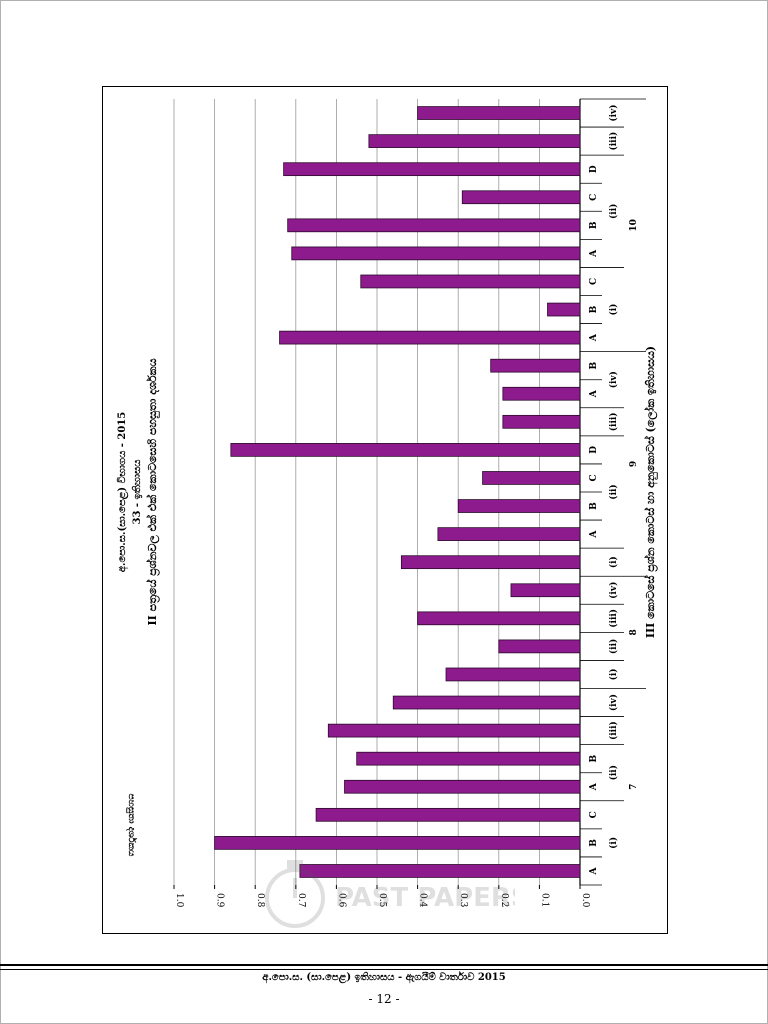  What do you see at coordinates (301, 900) in the screenshot?
I see `tick-label: 0.7` at bounding box center [301, 900].